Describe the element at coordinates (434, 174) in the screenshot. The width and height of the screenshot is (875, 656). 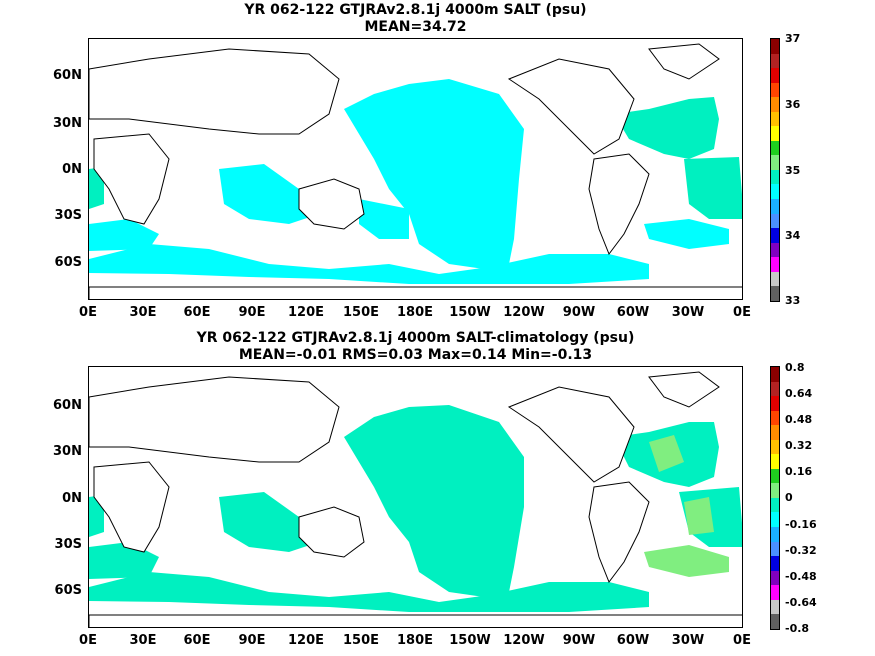
I see `panel1-field-pacific` at that location.